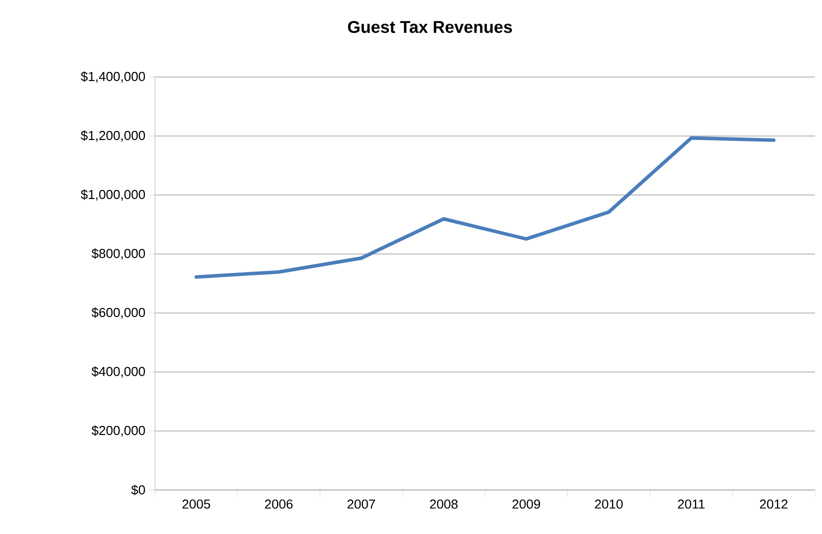 Image resolution: width=822 pixels, height=534 pixels. Describe the element at coordinates (774, 504) in the screenshot. I see `x-tick-label: 2012` at that location.